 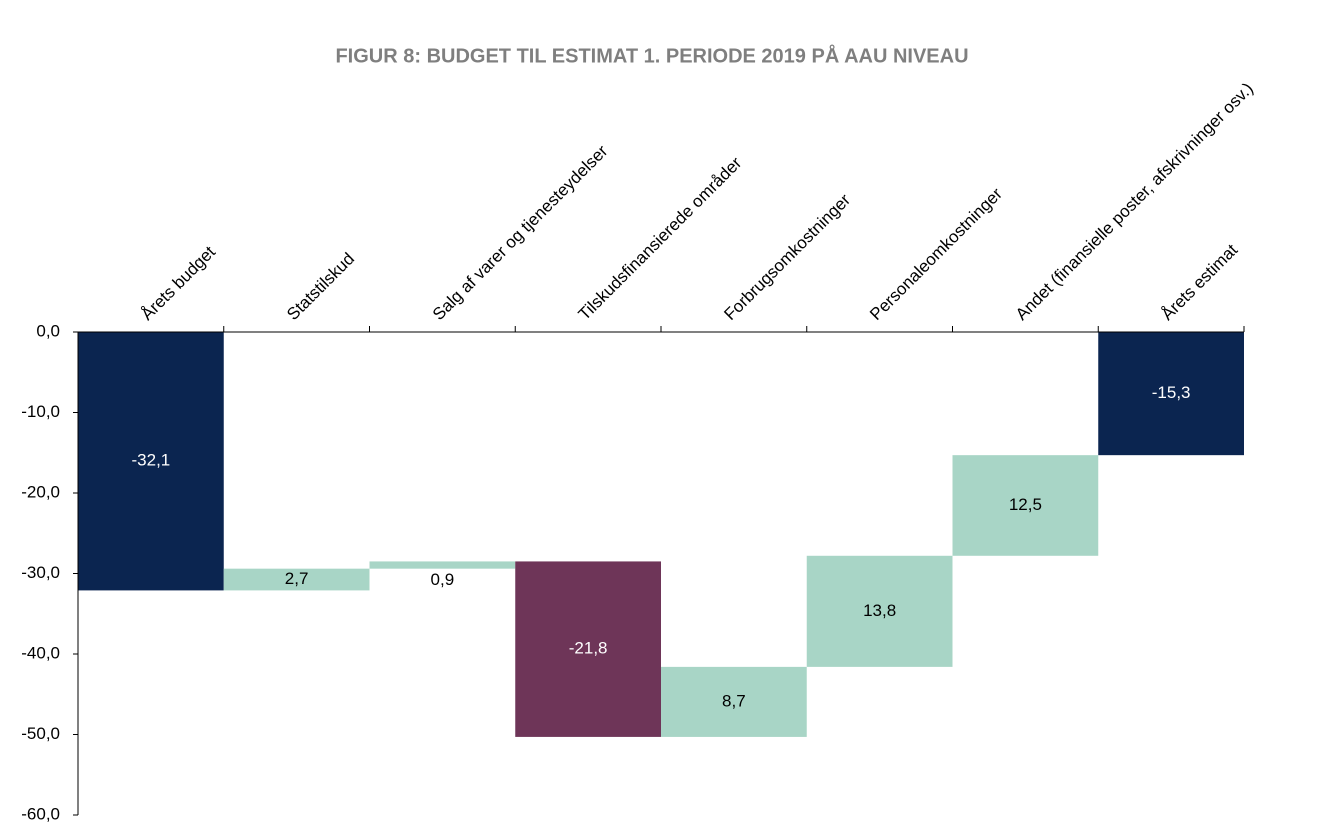 I want to click on y-tick-label: -40,0, so click(x=40, y=652).